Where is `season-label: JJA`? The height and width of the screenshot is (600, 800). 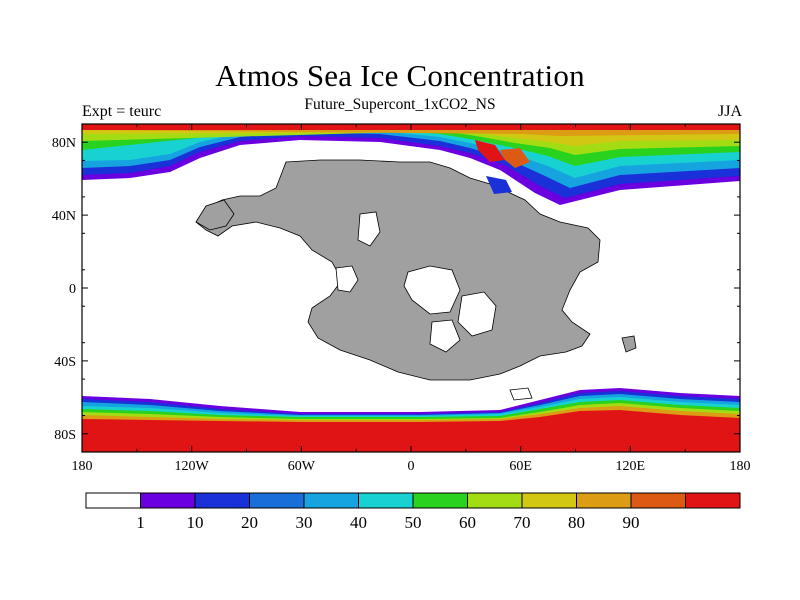
season-label: JJA is located at coordinates (729, 111).